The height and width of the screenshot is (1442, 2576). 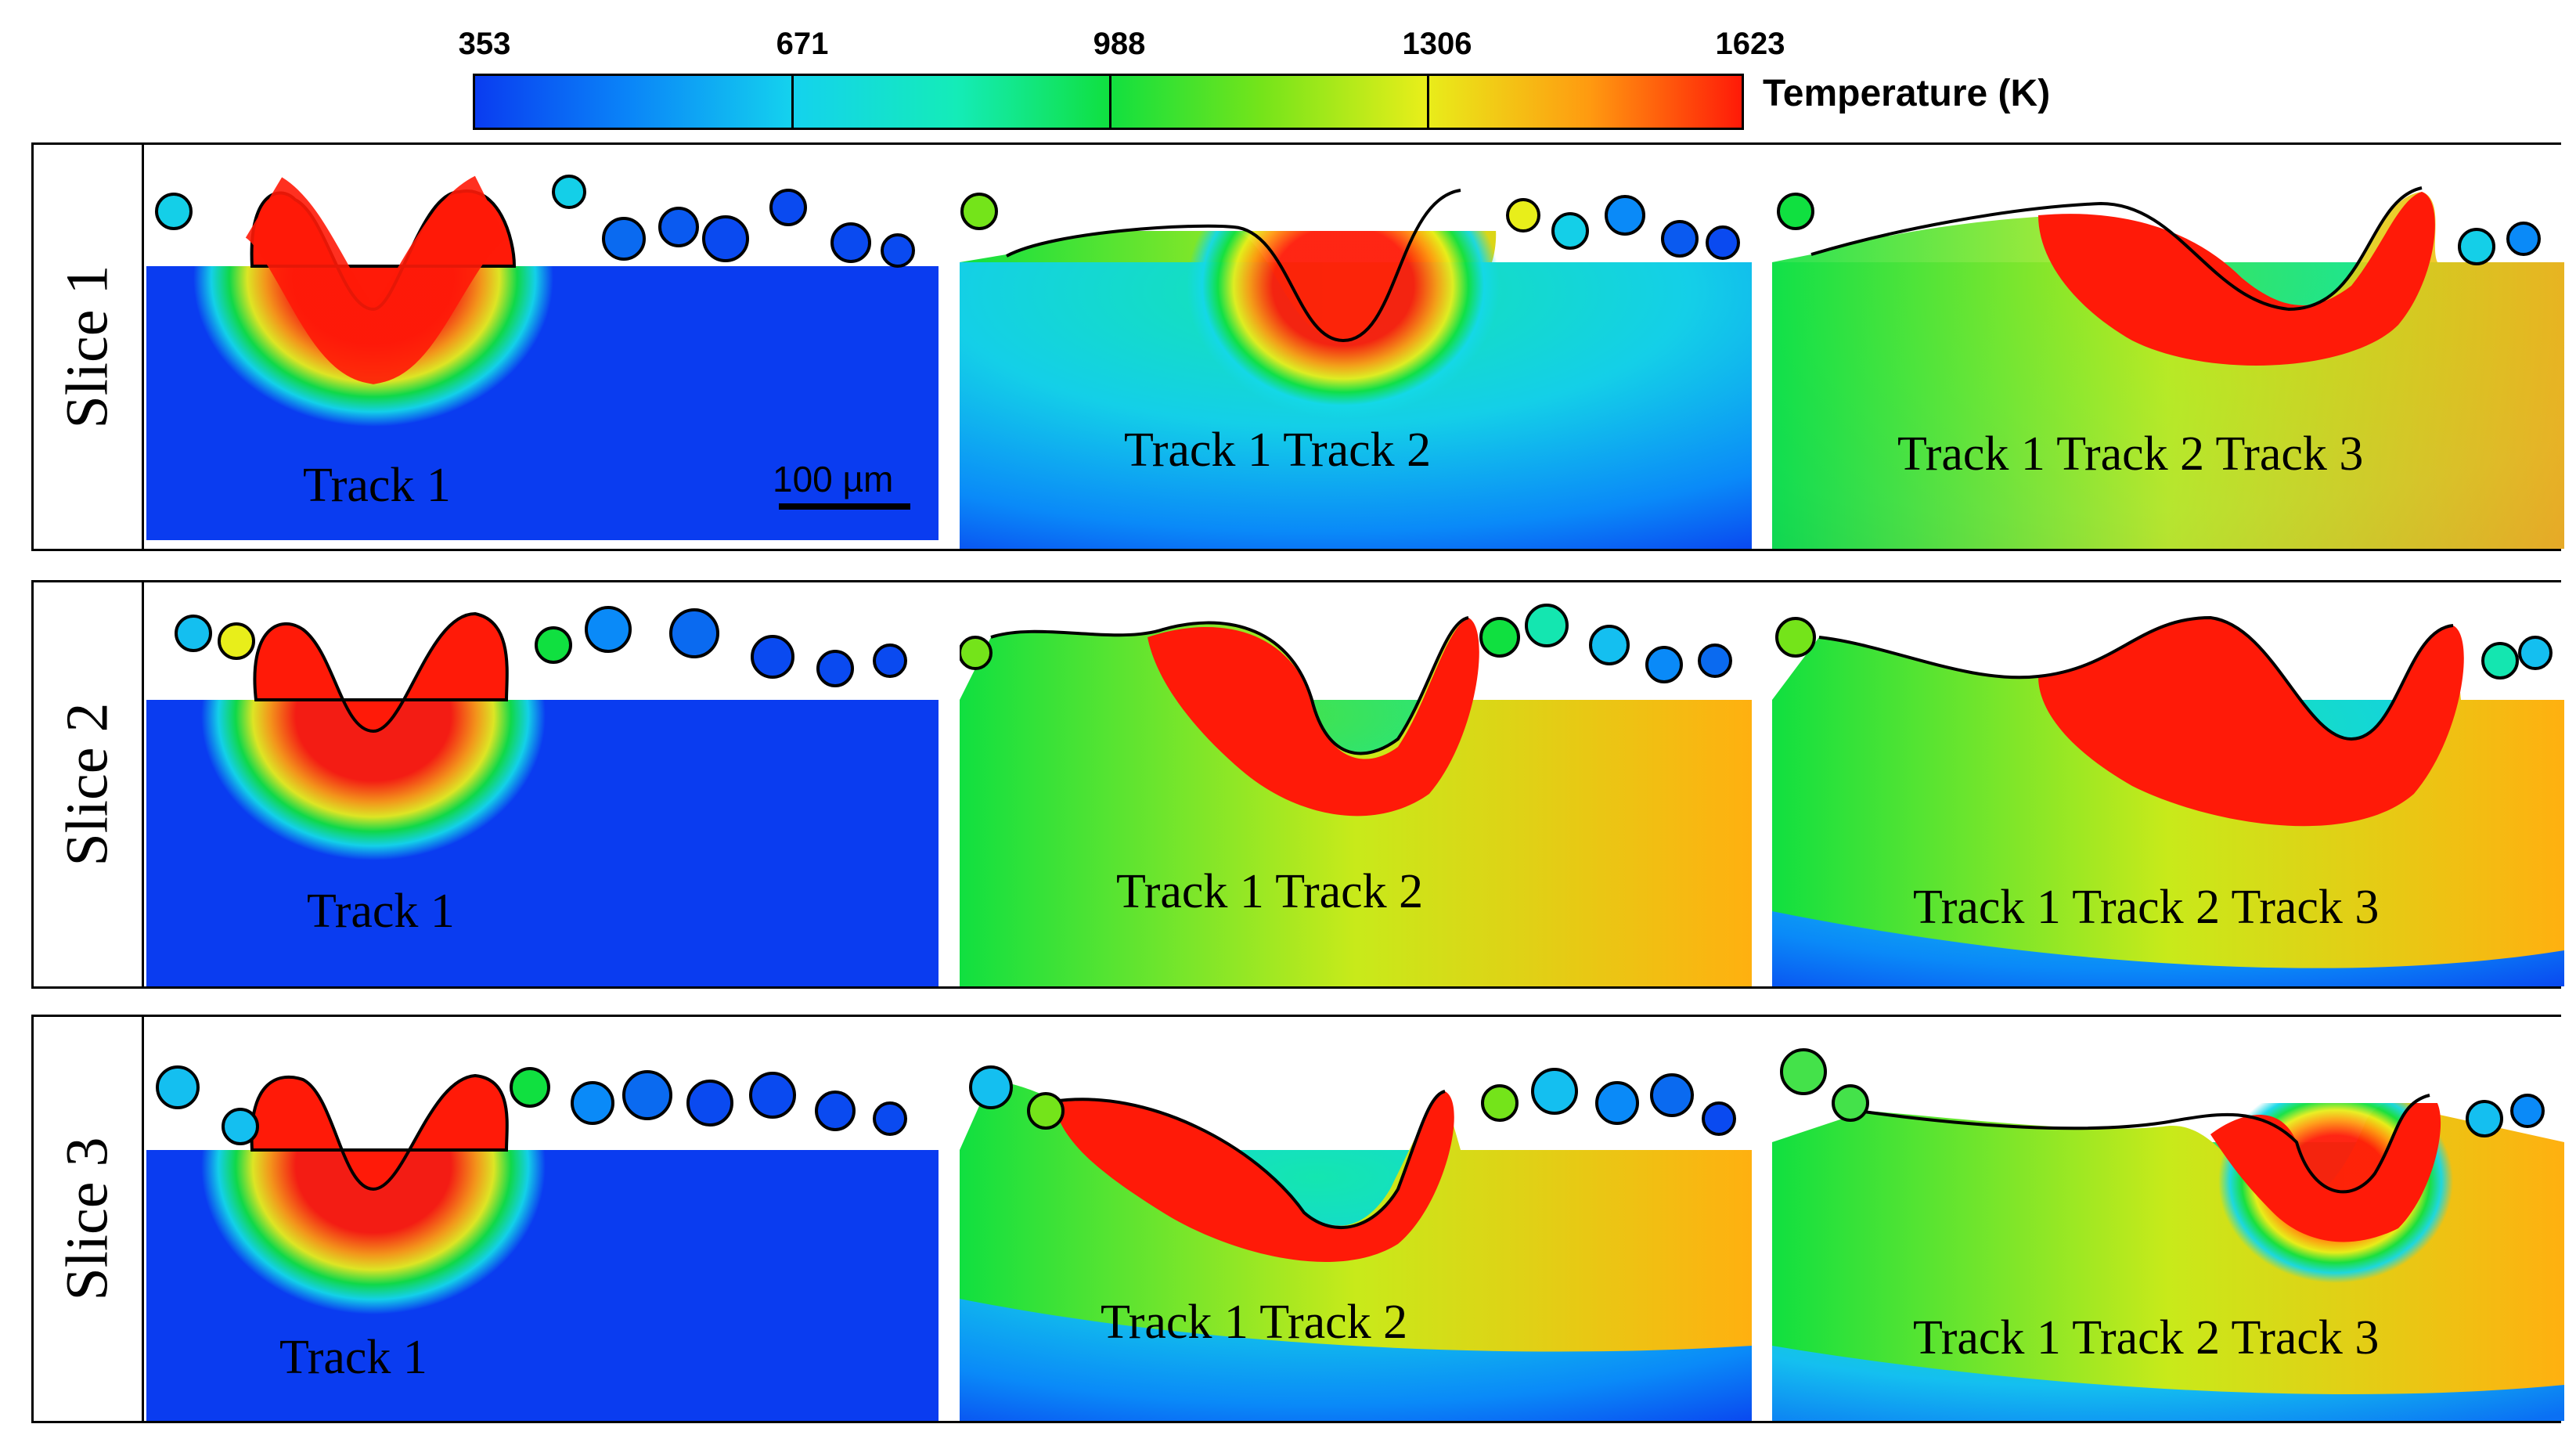 I want to click on temperature-colorbar: 353 671 988 1306 1623 Temperature (K), so click(x=1288, y=69).